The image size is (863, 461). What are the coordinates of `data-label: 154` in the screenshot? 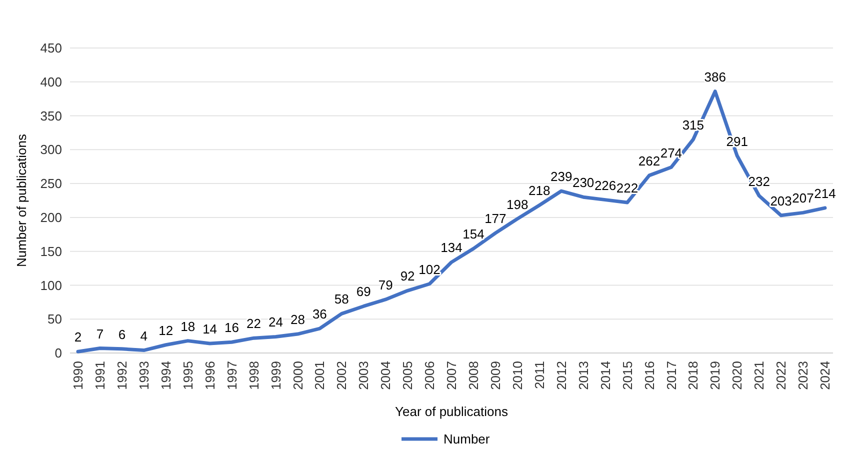 It's located at (473, 234).